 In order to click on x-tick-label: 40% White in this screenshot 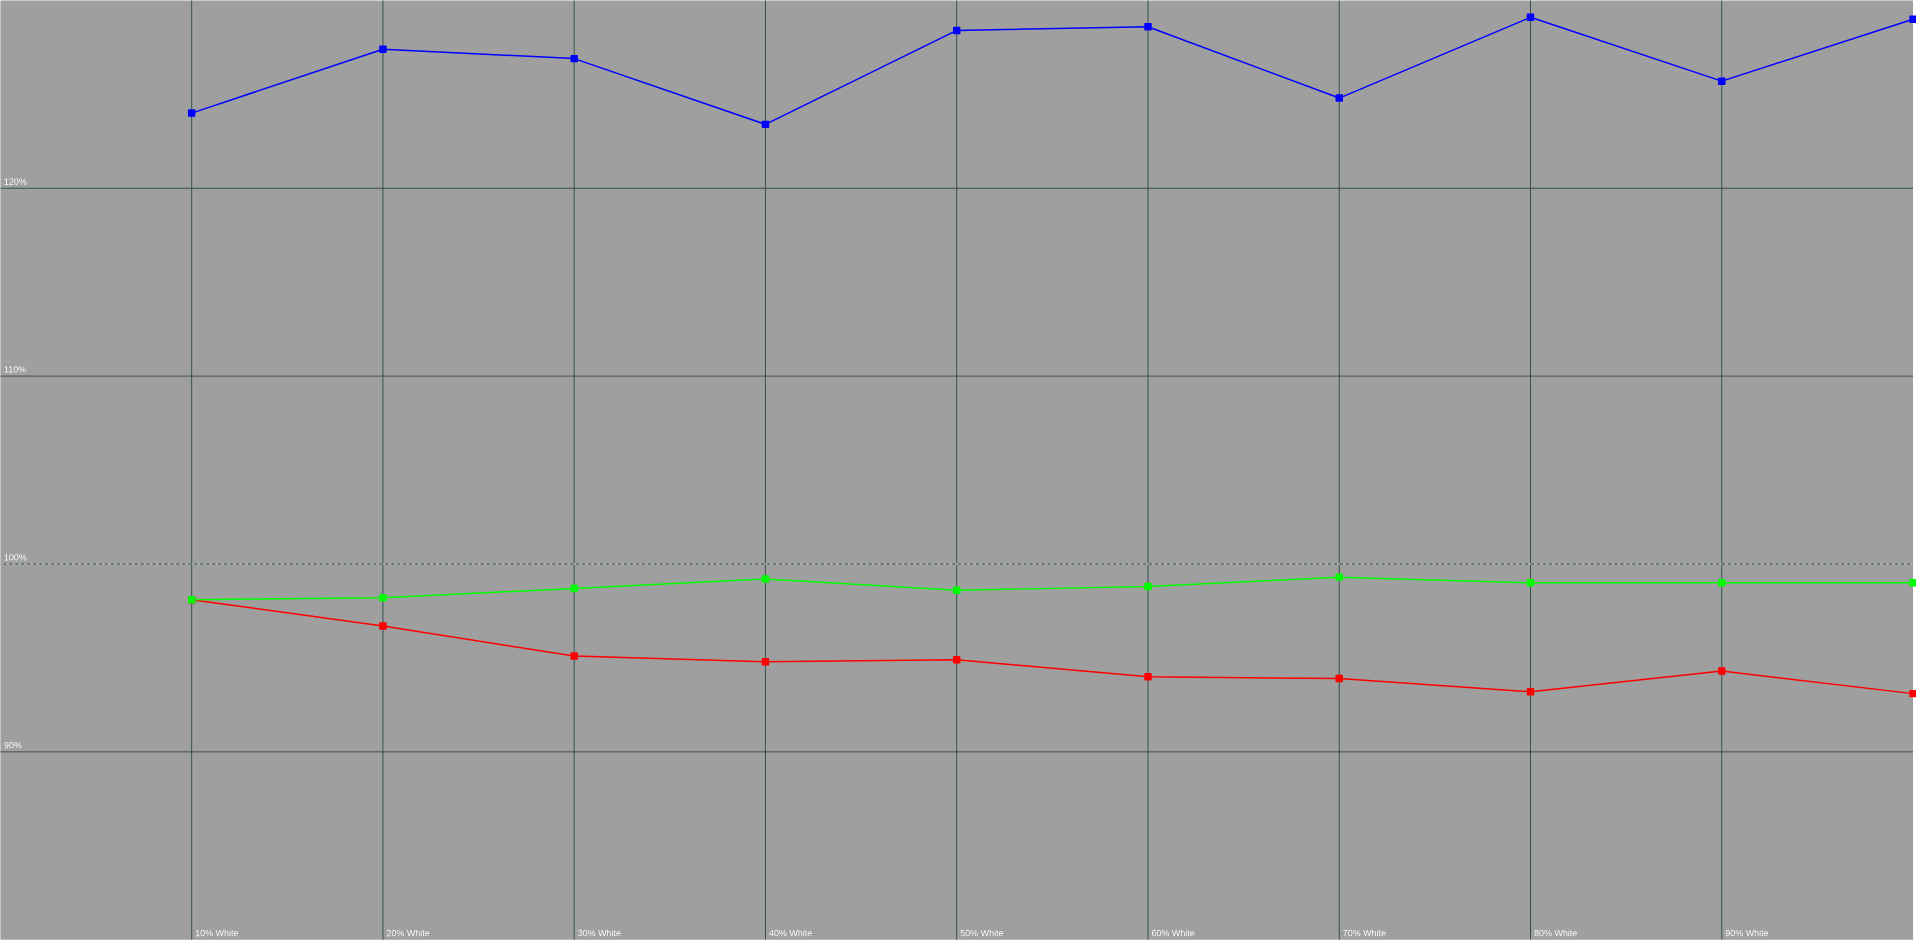, I will do `click(790, 933)`.